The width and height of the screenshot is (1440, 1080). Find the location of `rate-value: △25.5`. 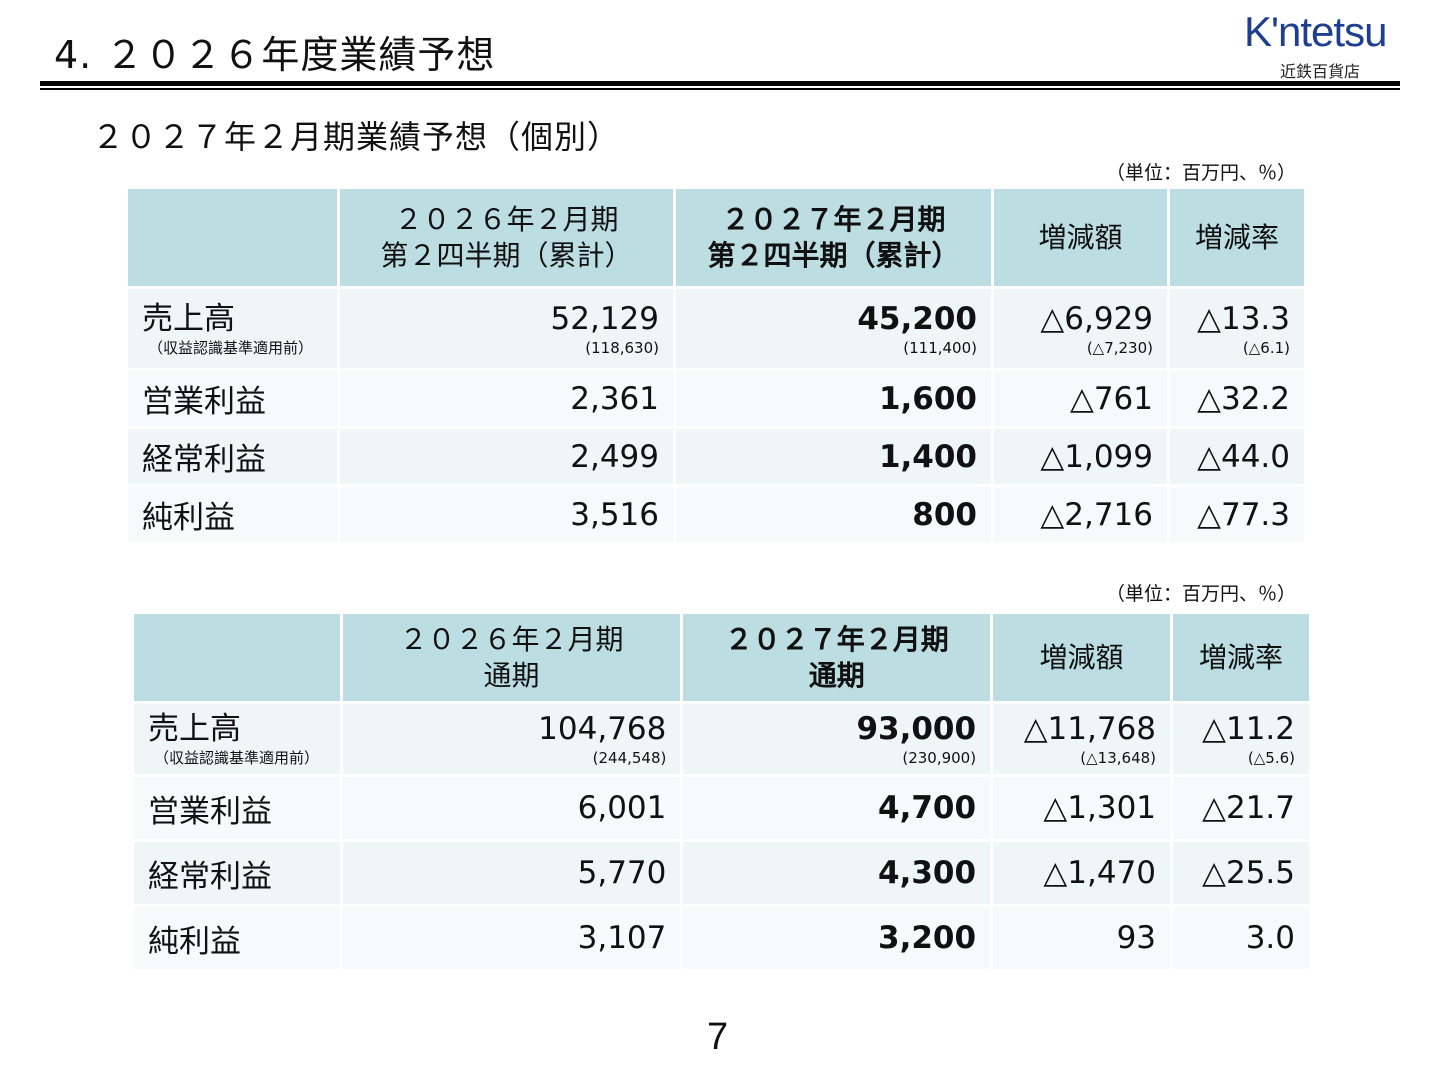

rate-value: △25.5 is located at coordinates (1241, 873).